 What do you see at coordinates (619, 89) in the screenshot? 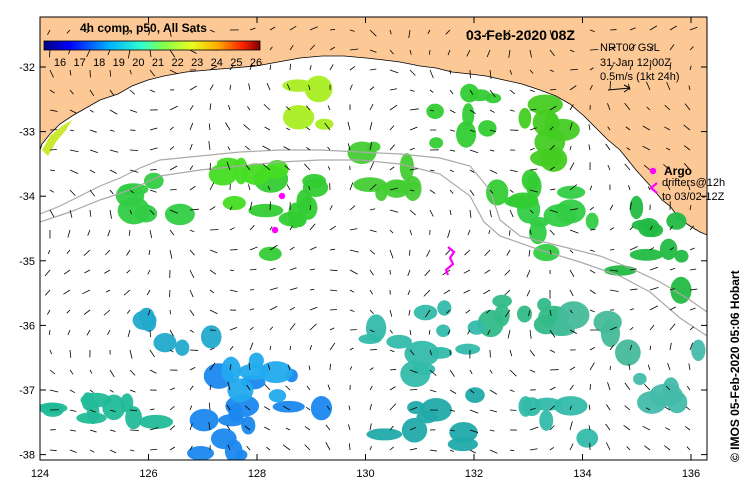
I see `scale-arrow` at bounding box center [619, 89].